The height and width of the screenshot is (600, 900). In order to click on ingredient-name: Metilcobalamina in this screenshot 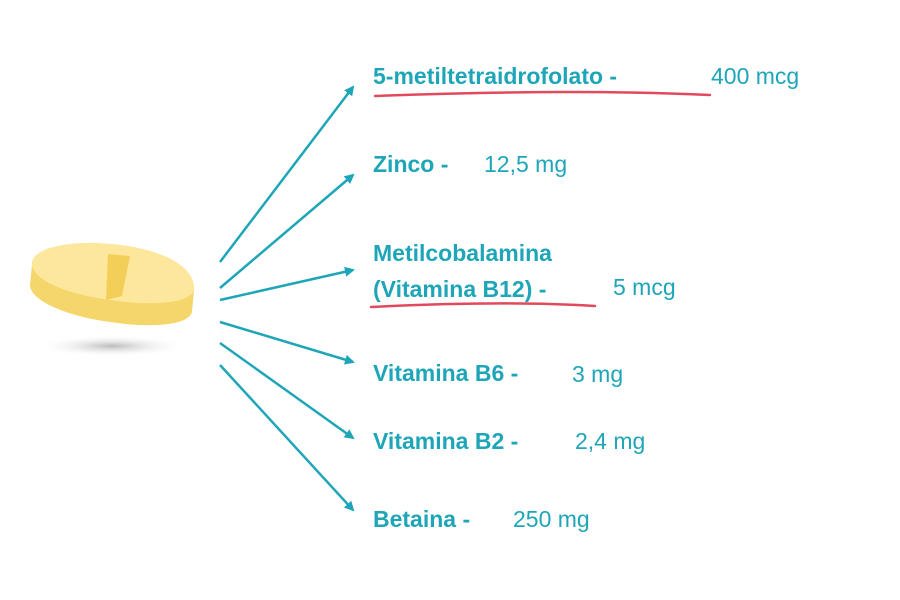, I will do `click(462, 253)`.